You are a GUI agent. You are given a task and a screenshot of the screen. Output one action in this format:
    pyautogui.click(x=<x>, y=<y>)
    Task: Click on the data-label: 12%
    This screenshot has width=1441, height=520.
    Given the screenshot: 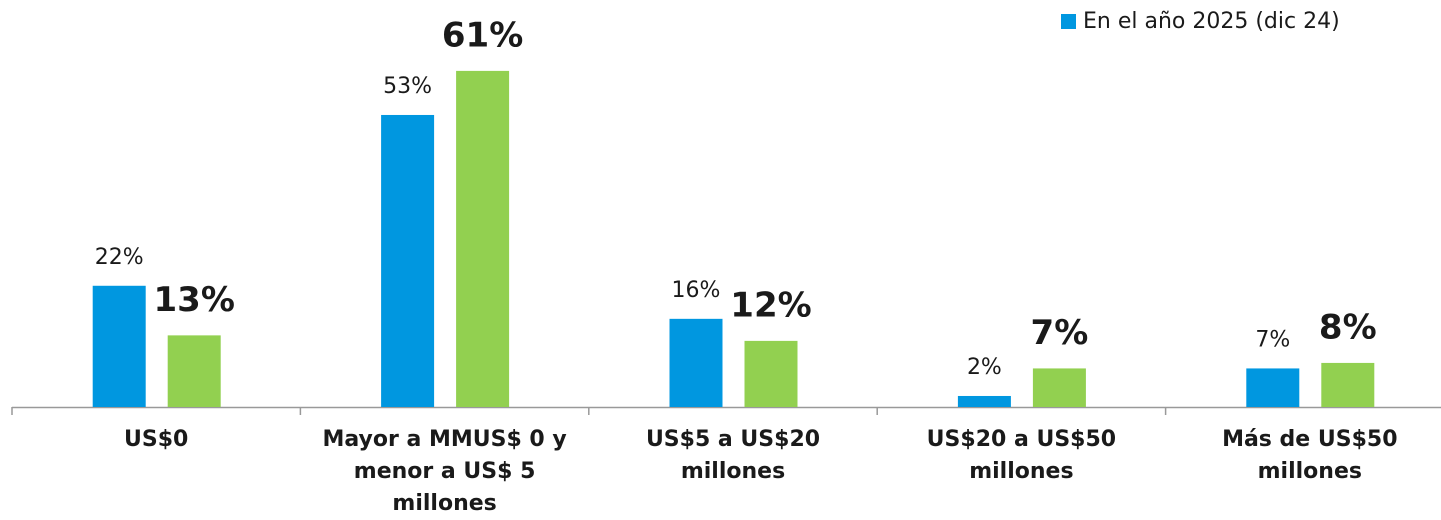 What is the action you would take?
    pyautogui.click(x=770, y=305)
    